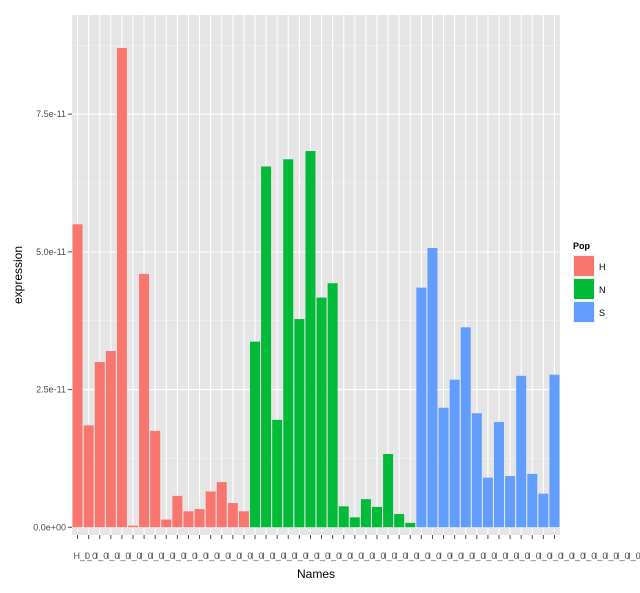 Image resolution: width=640 pixels, height=593 pixels. I want to click on y-axis: 0.0e+00 2.5e-11 5.0e-11 7.5e-11, so click(52, 320).